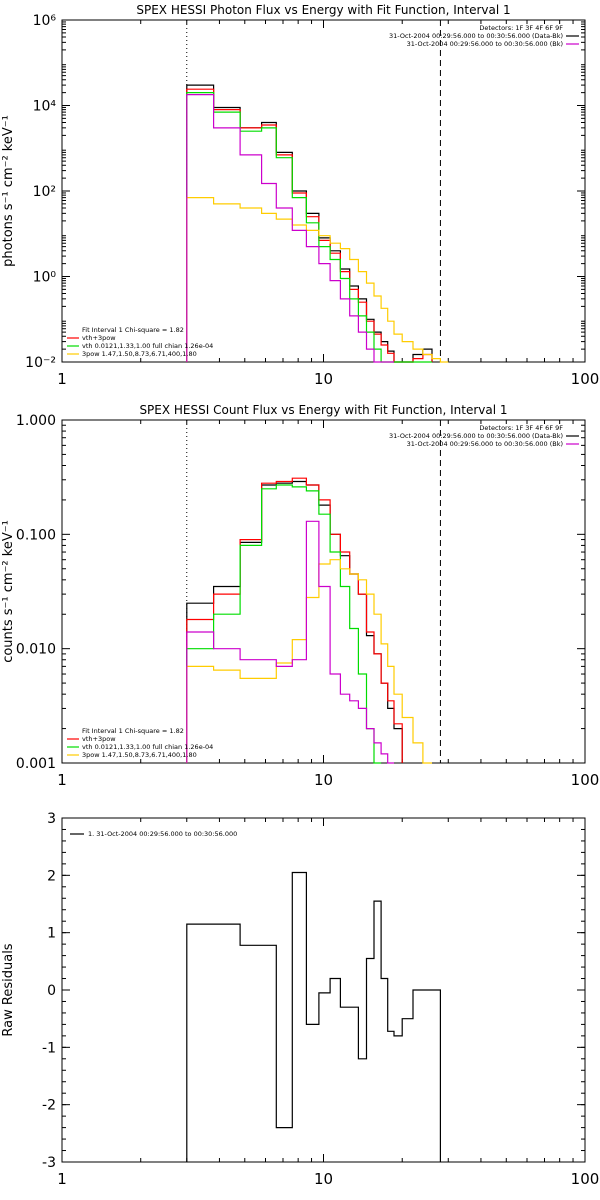 This screenshot has height=1200, width=600. Describe the element at coordinates (51, 934) in the screenshot. I see `y-tick-label: 1` at that location.